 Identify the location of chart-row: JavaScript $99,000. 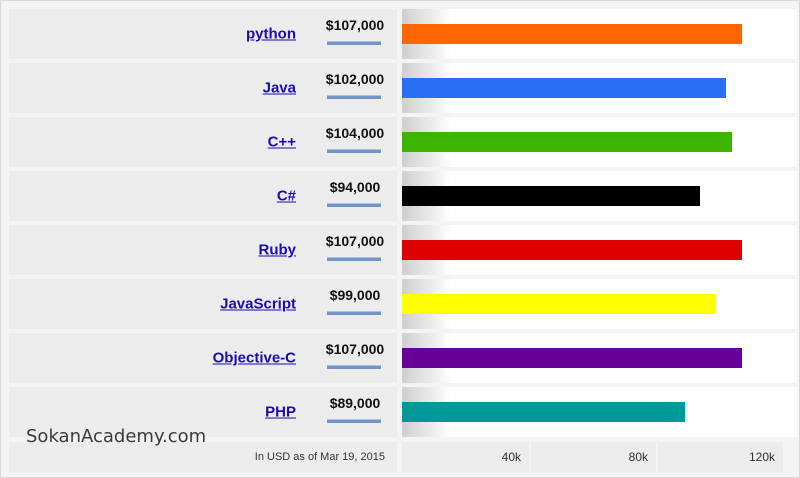
(403, 304).